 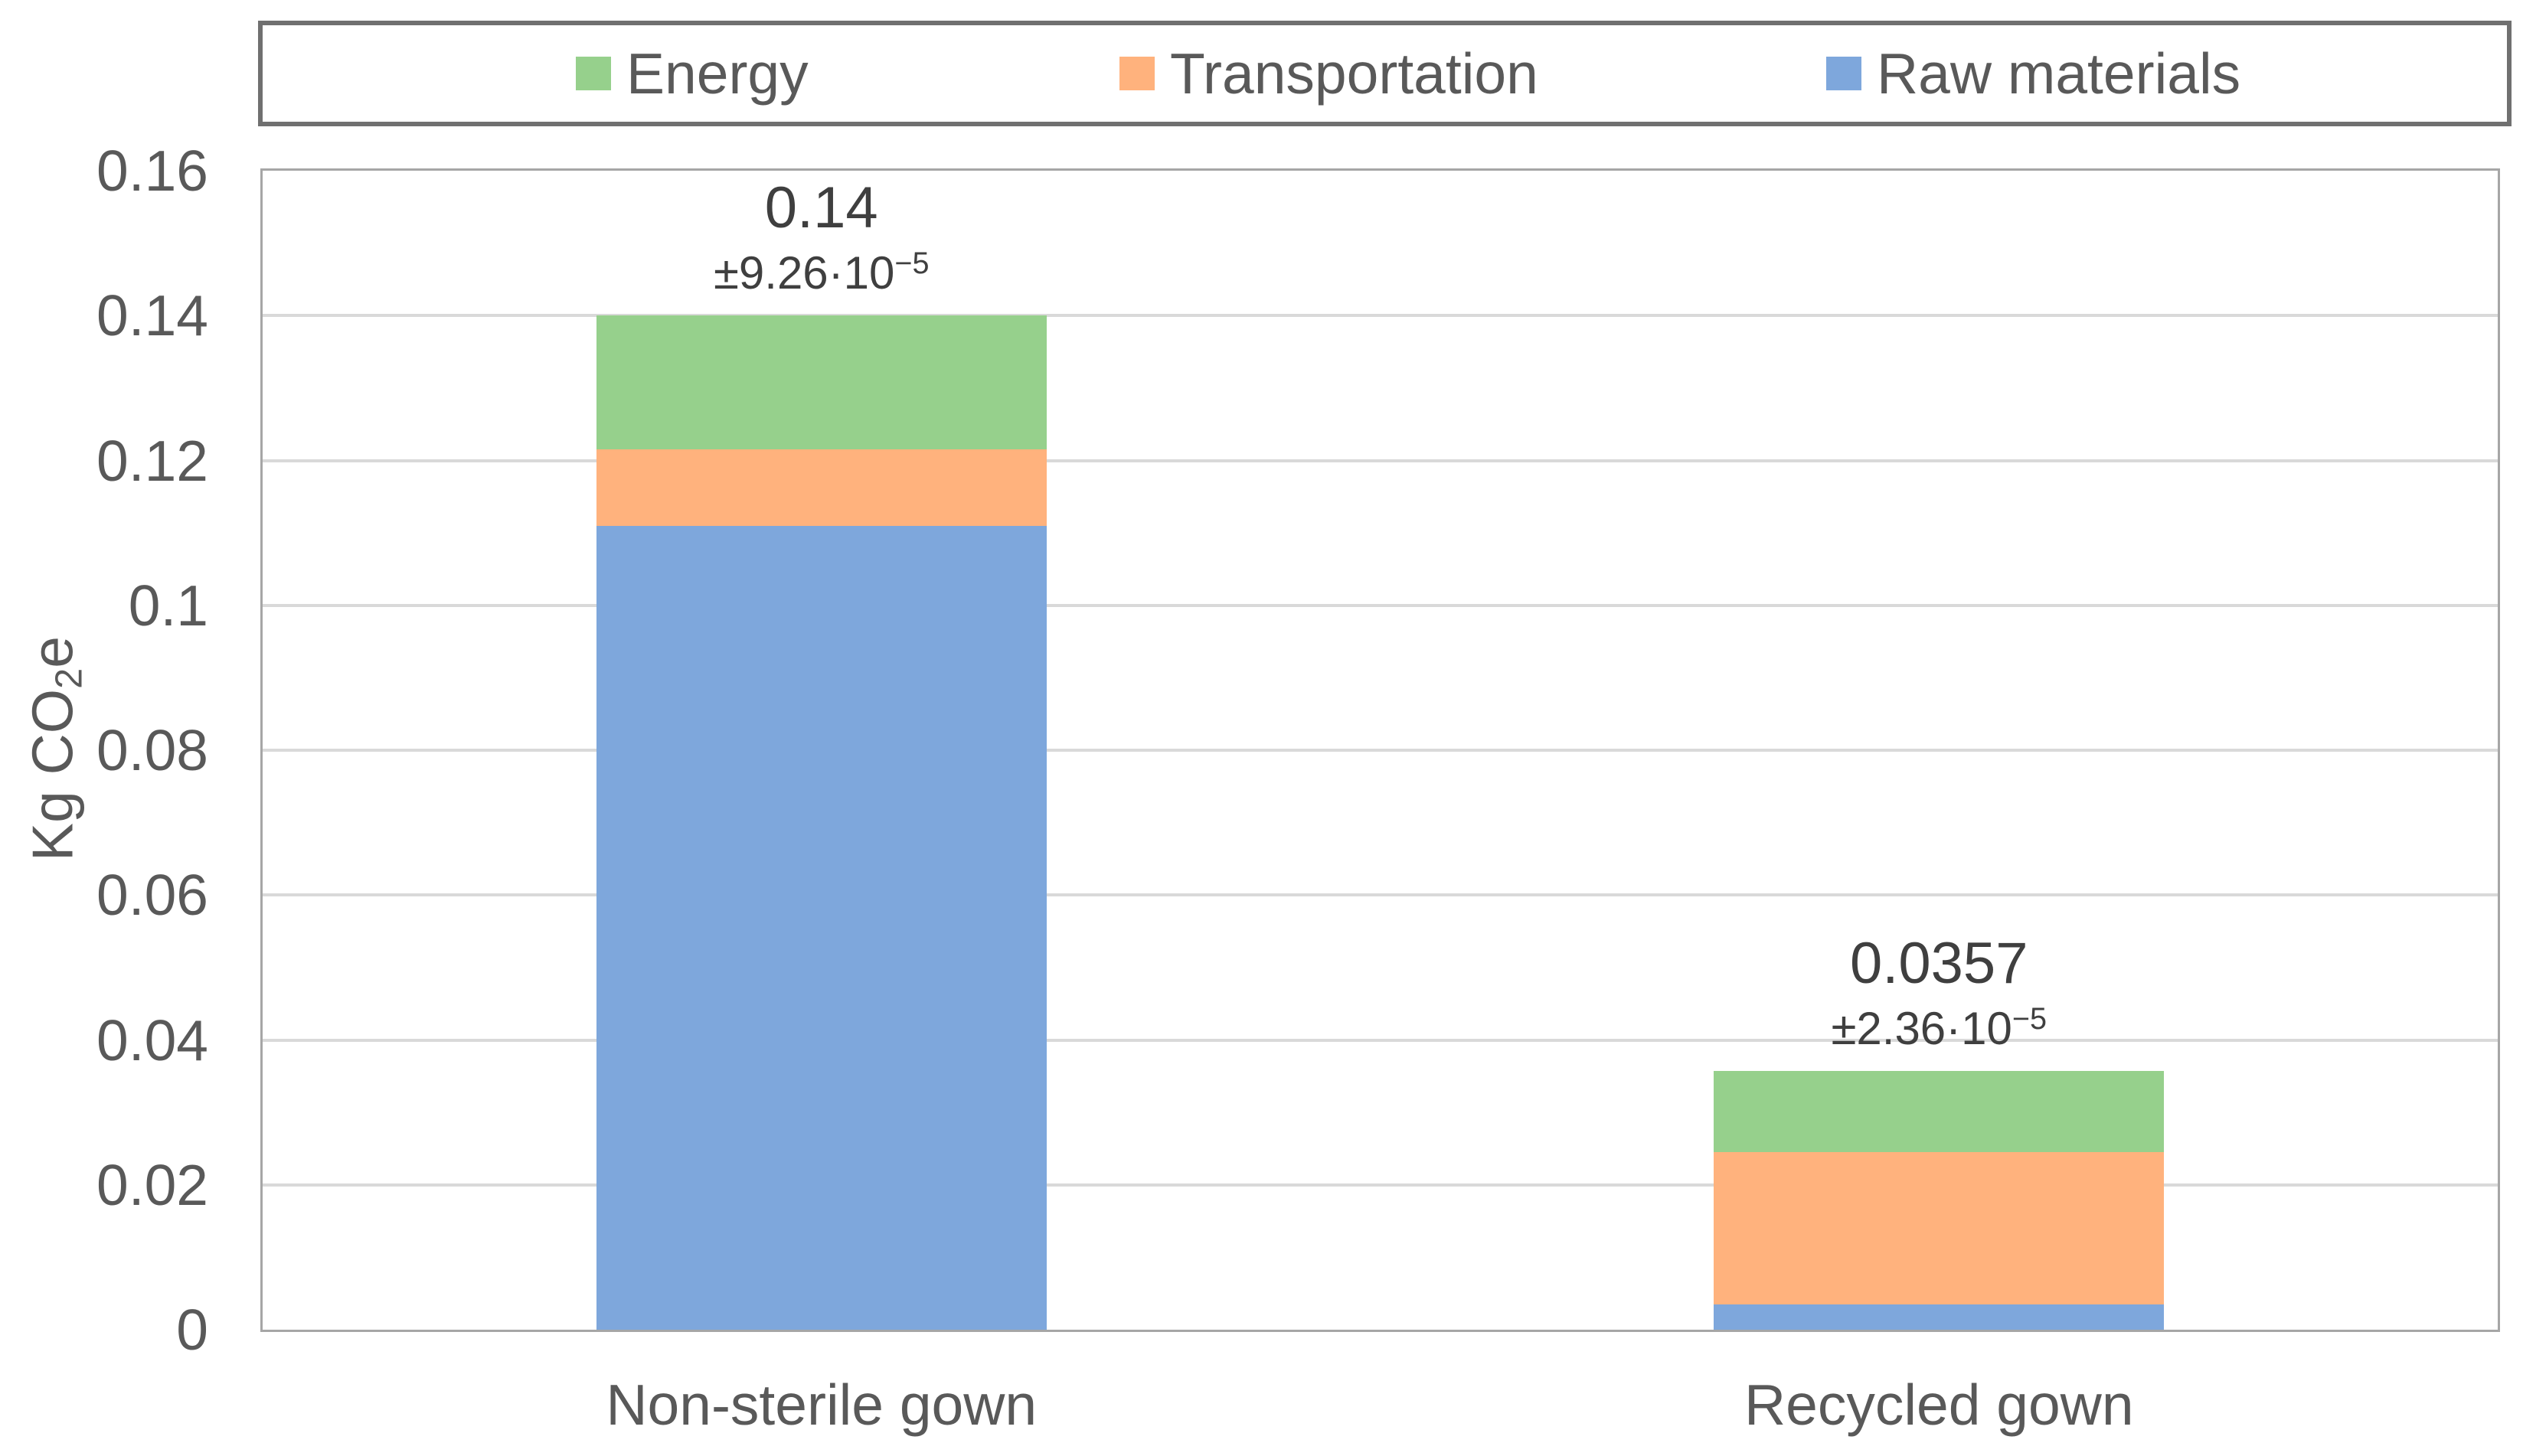 What do you see at coordinates (192, 1330) in the screenshot?
I see `y-tick-label: 0` at bounding box center [192, 1330].